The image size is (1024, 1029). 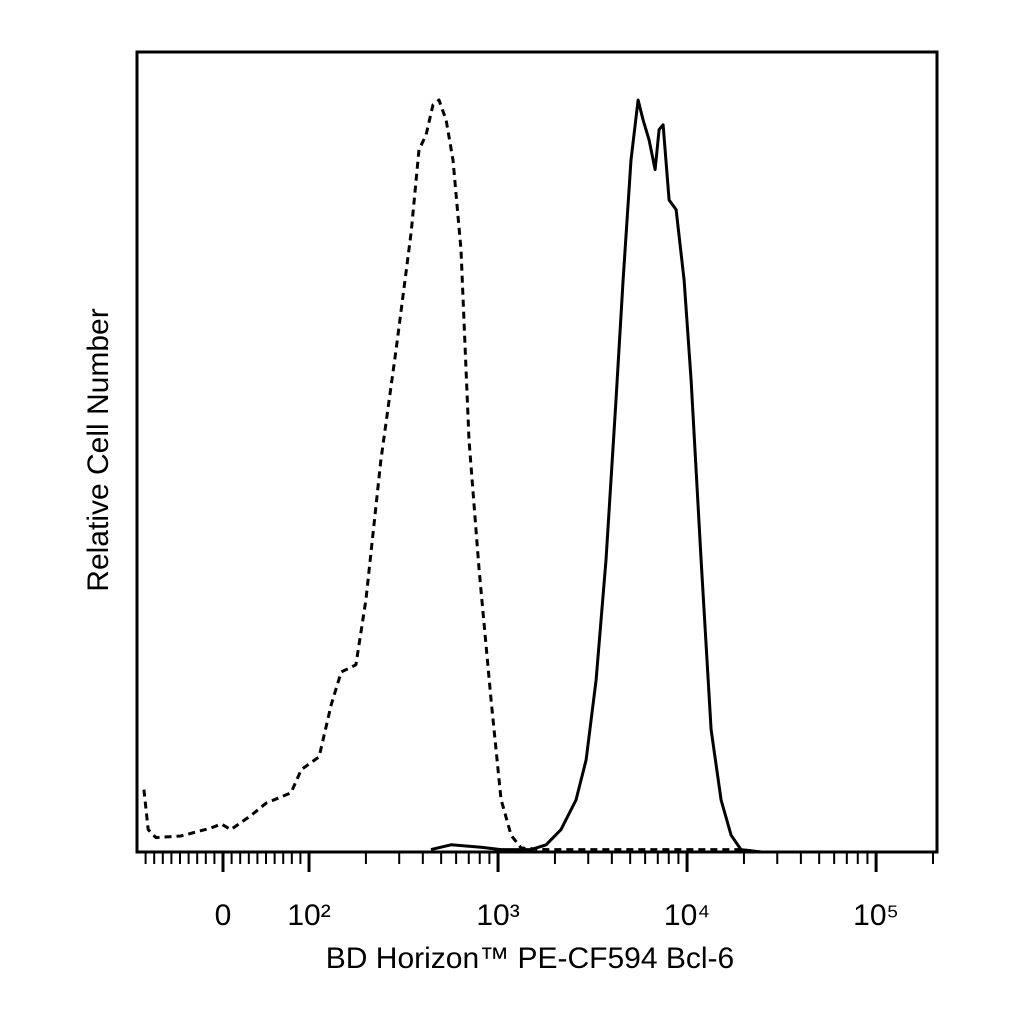 I want to click on x-tick-label: 10³, so click(x=497, y=915).